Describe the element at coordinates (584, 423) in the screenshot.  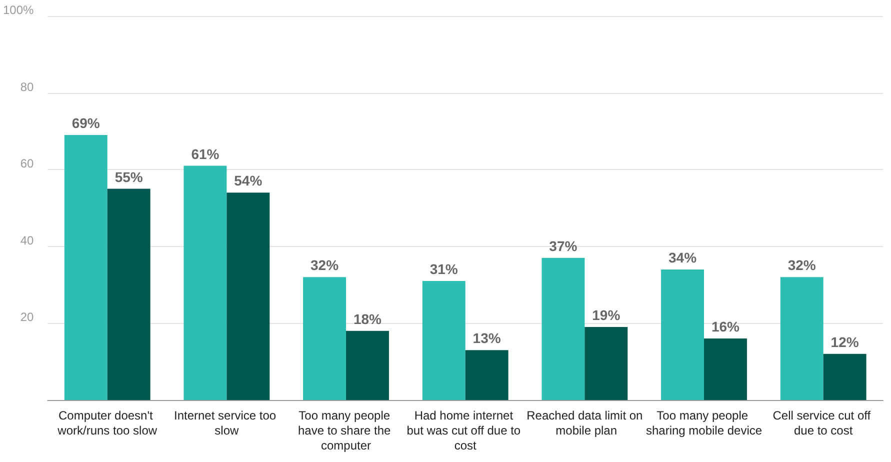
I see `x-tick-label: Reached data limit on mobile plan` at that location.